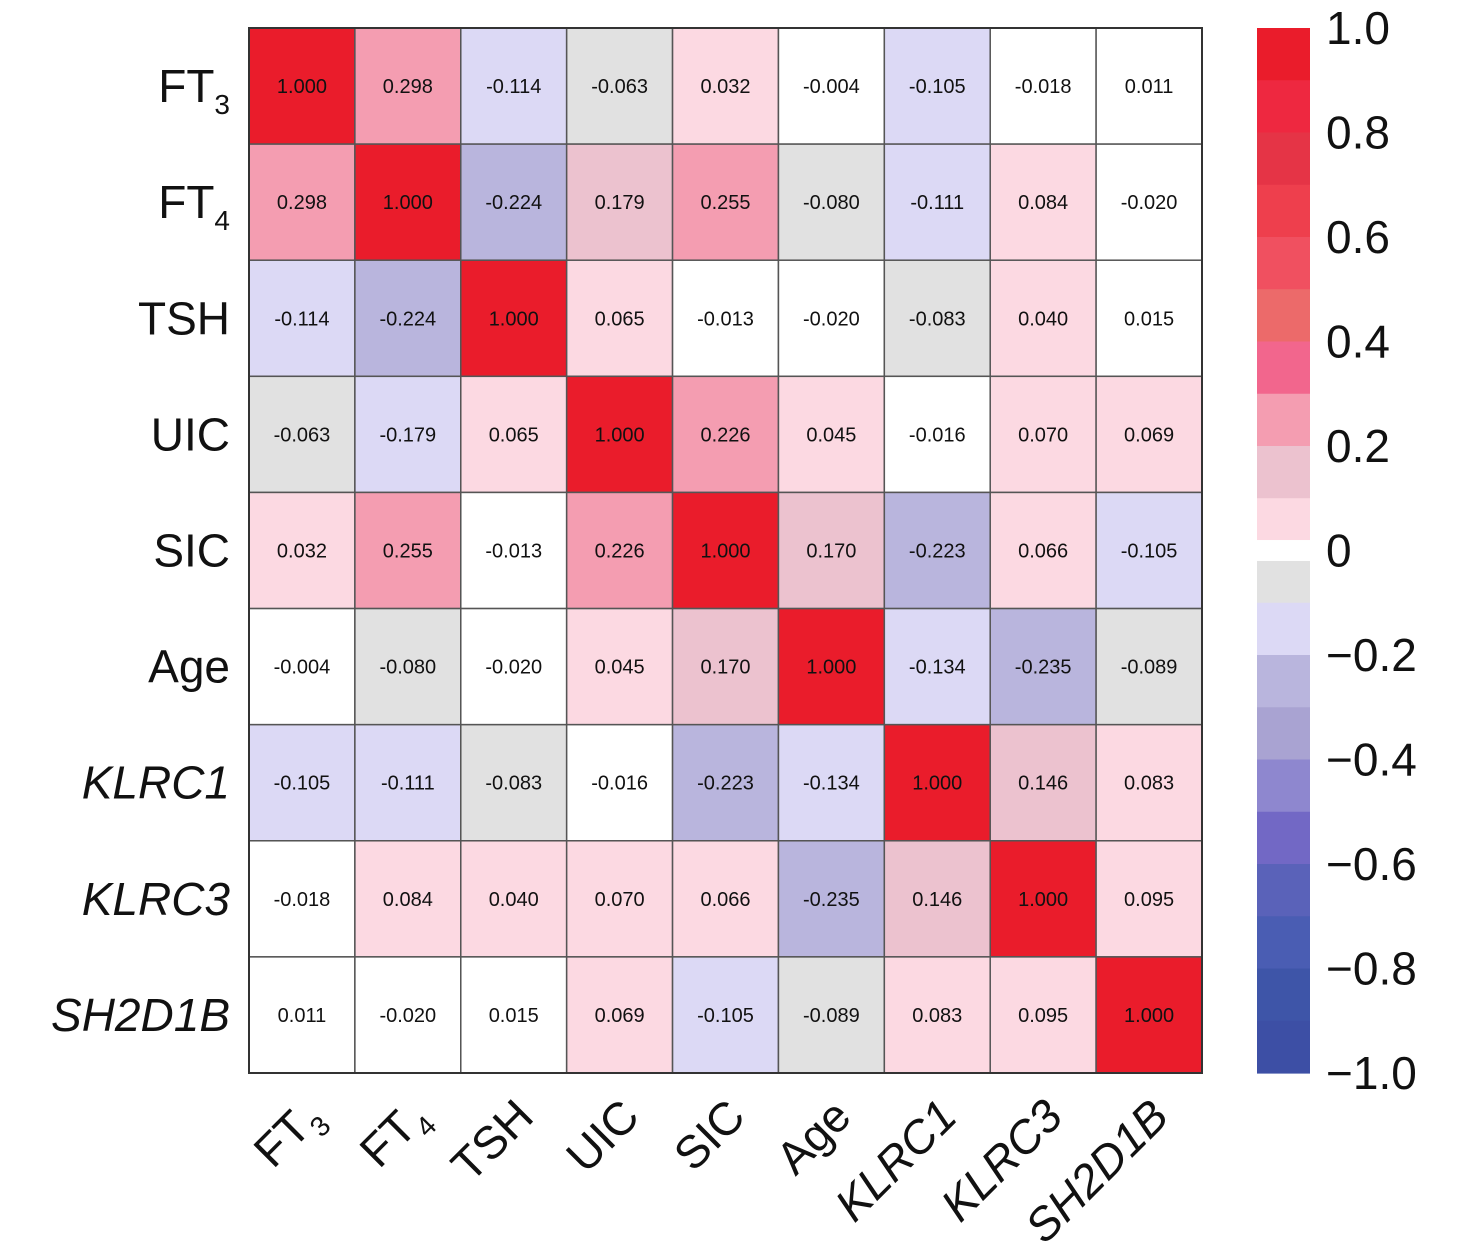 The height and width of the screenshot is (1253, 1476). What do you see at coordinates (156, 899) in the screenshot?
I see `label-text: KLRC3` at bounding box center [156, 899].